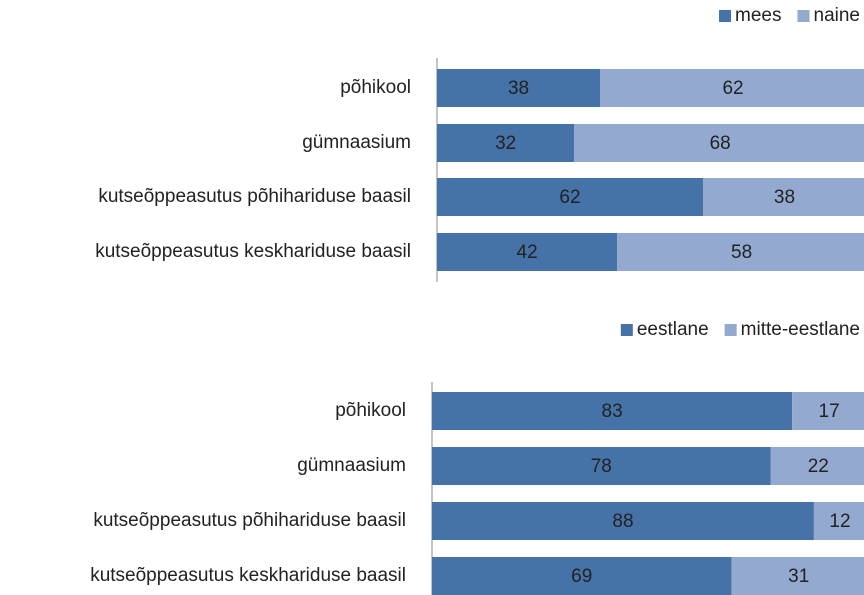 Image resolution: width=864 pixels, height=595 pixels. I want to click on value-label: 32, so click(505, 143).